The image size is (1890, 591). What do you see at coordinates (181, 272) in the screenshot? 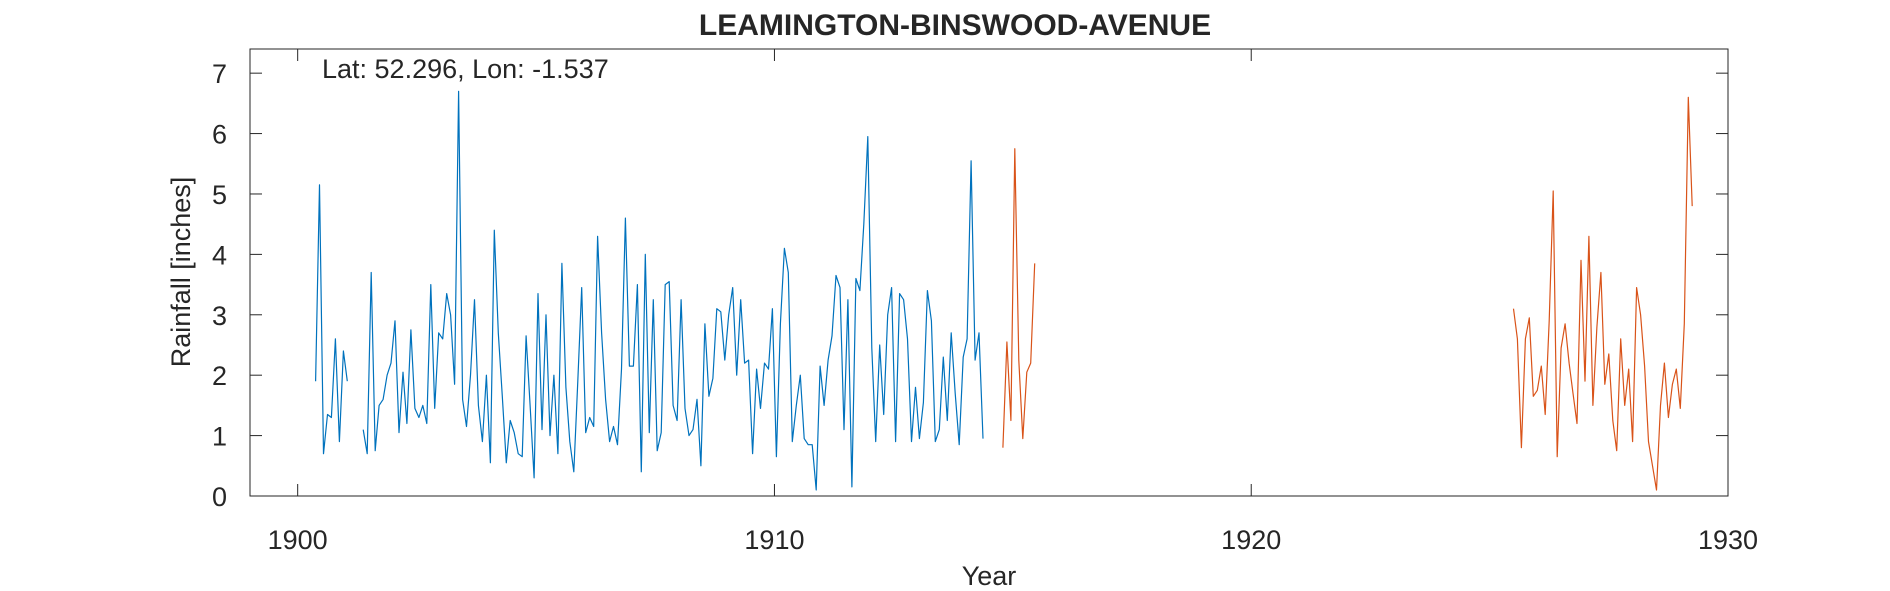
I see `y-axis-label: Rainfall [inches]` at bounding box center [181, 272].